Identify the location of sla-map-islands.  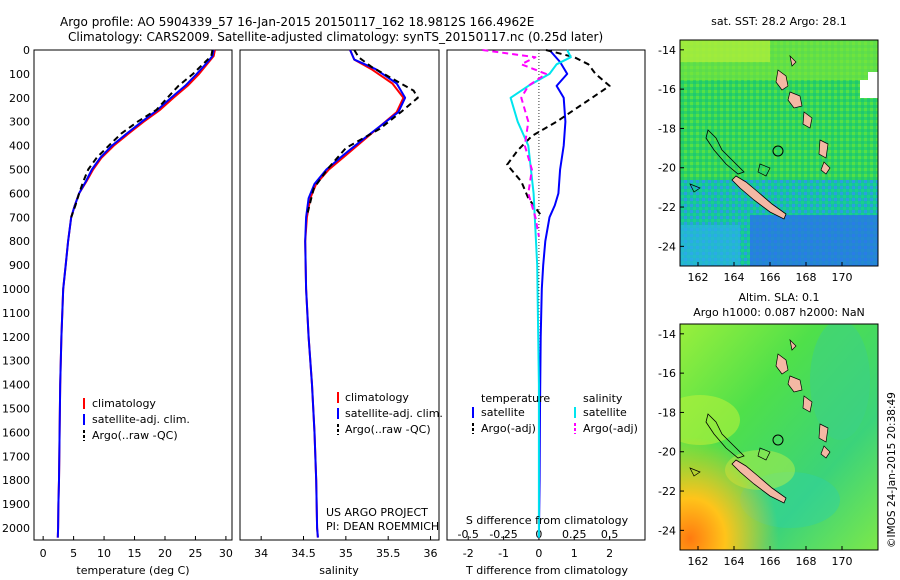
(760, 421).